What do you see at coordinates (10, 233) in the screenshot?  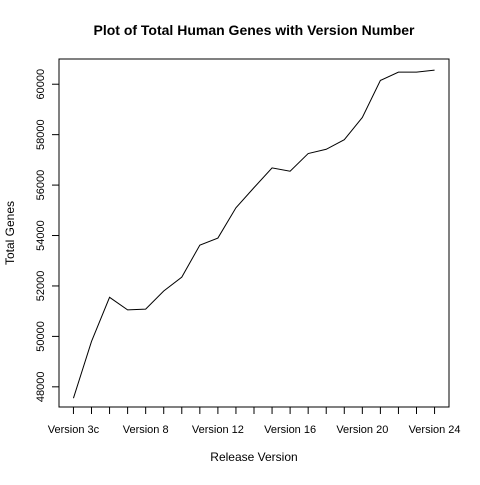 I see `y-axis-title: Total Genes` at bounding box center [10, 233].